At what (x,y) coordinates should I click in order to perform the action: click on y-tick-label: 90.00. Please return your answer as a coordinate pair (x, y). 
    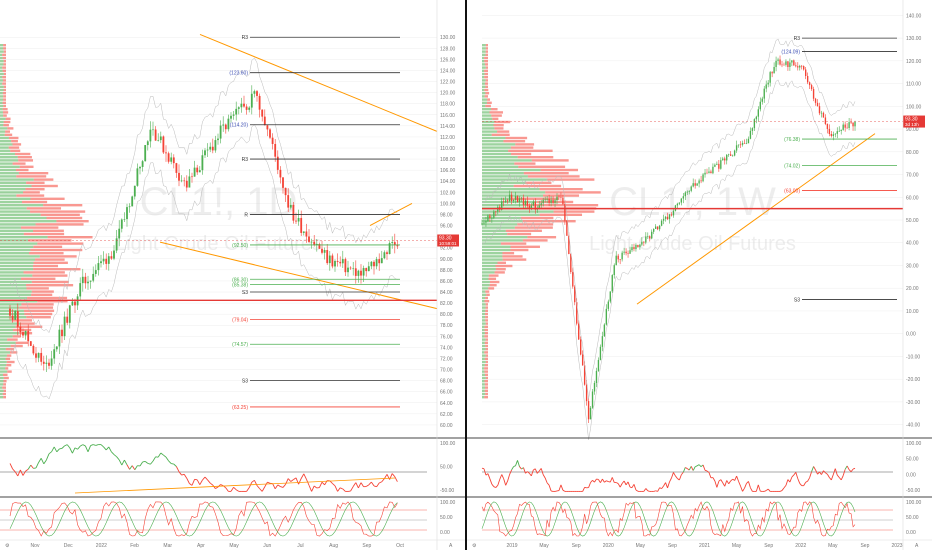
    Looking at the image, I should click on (912, 130).